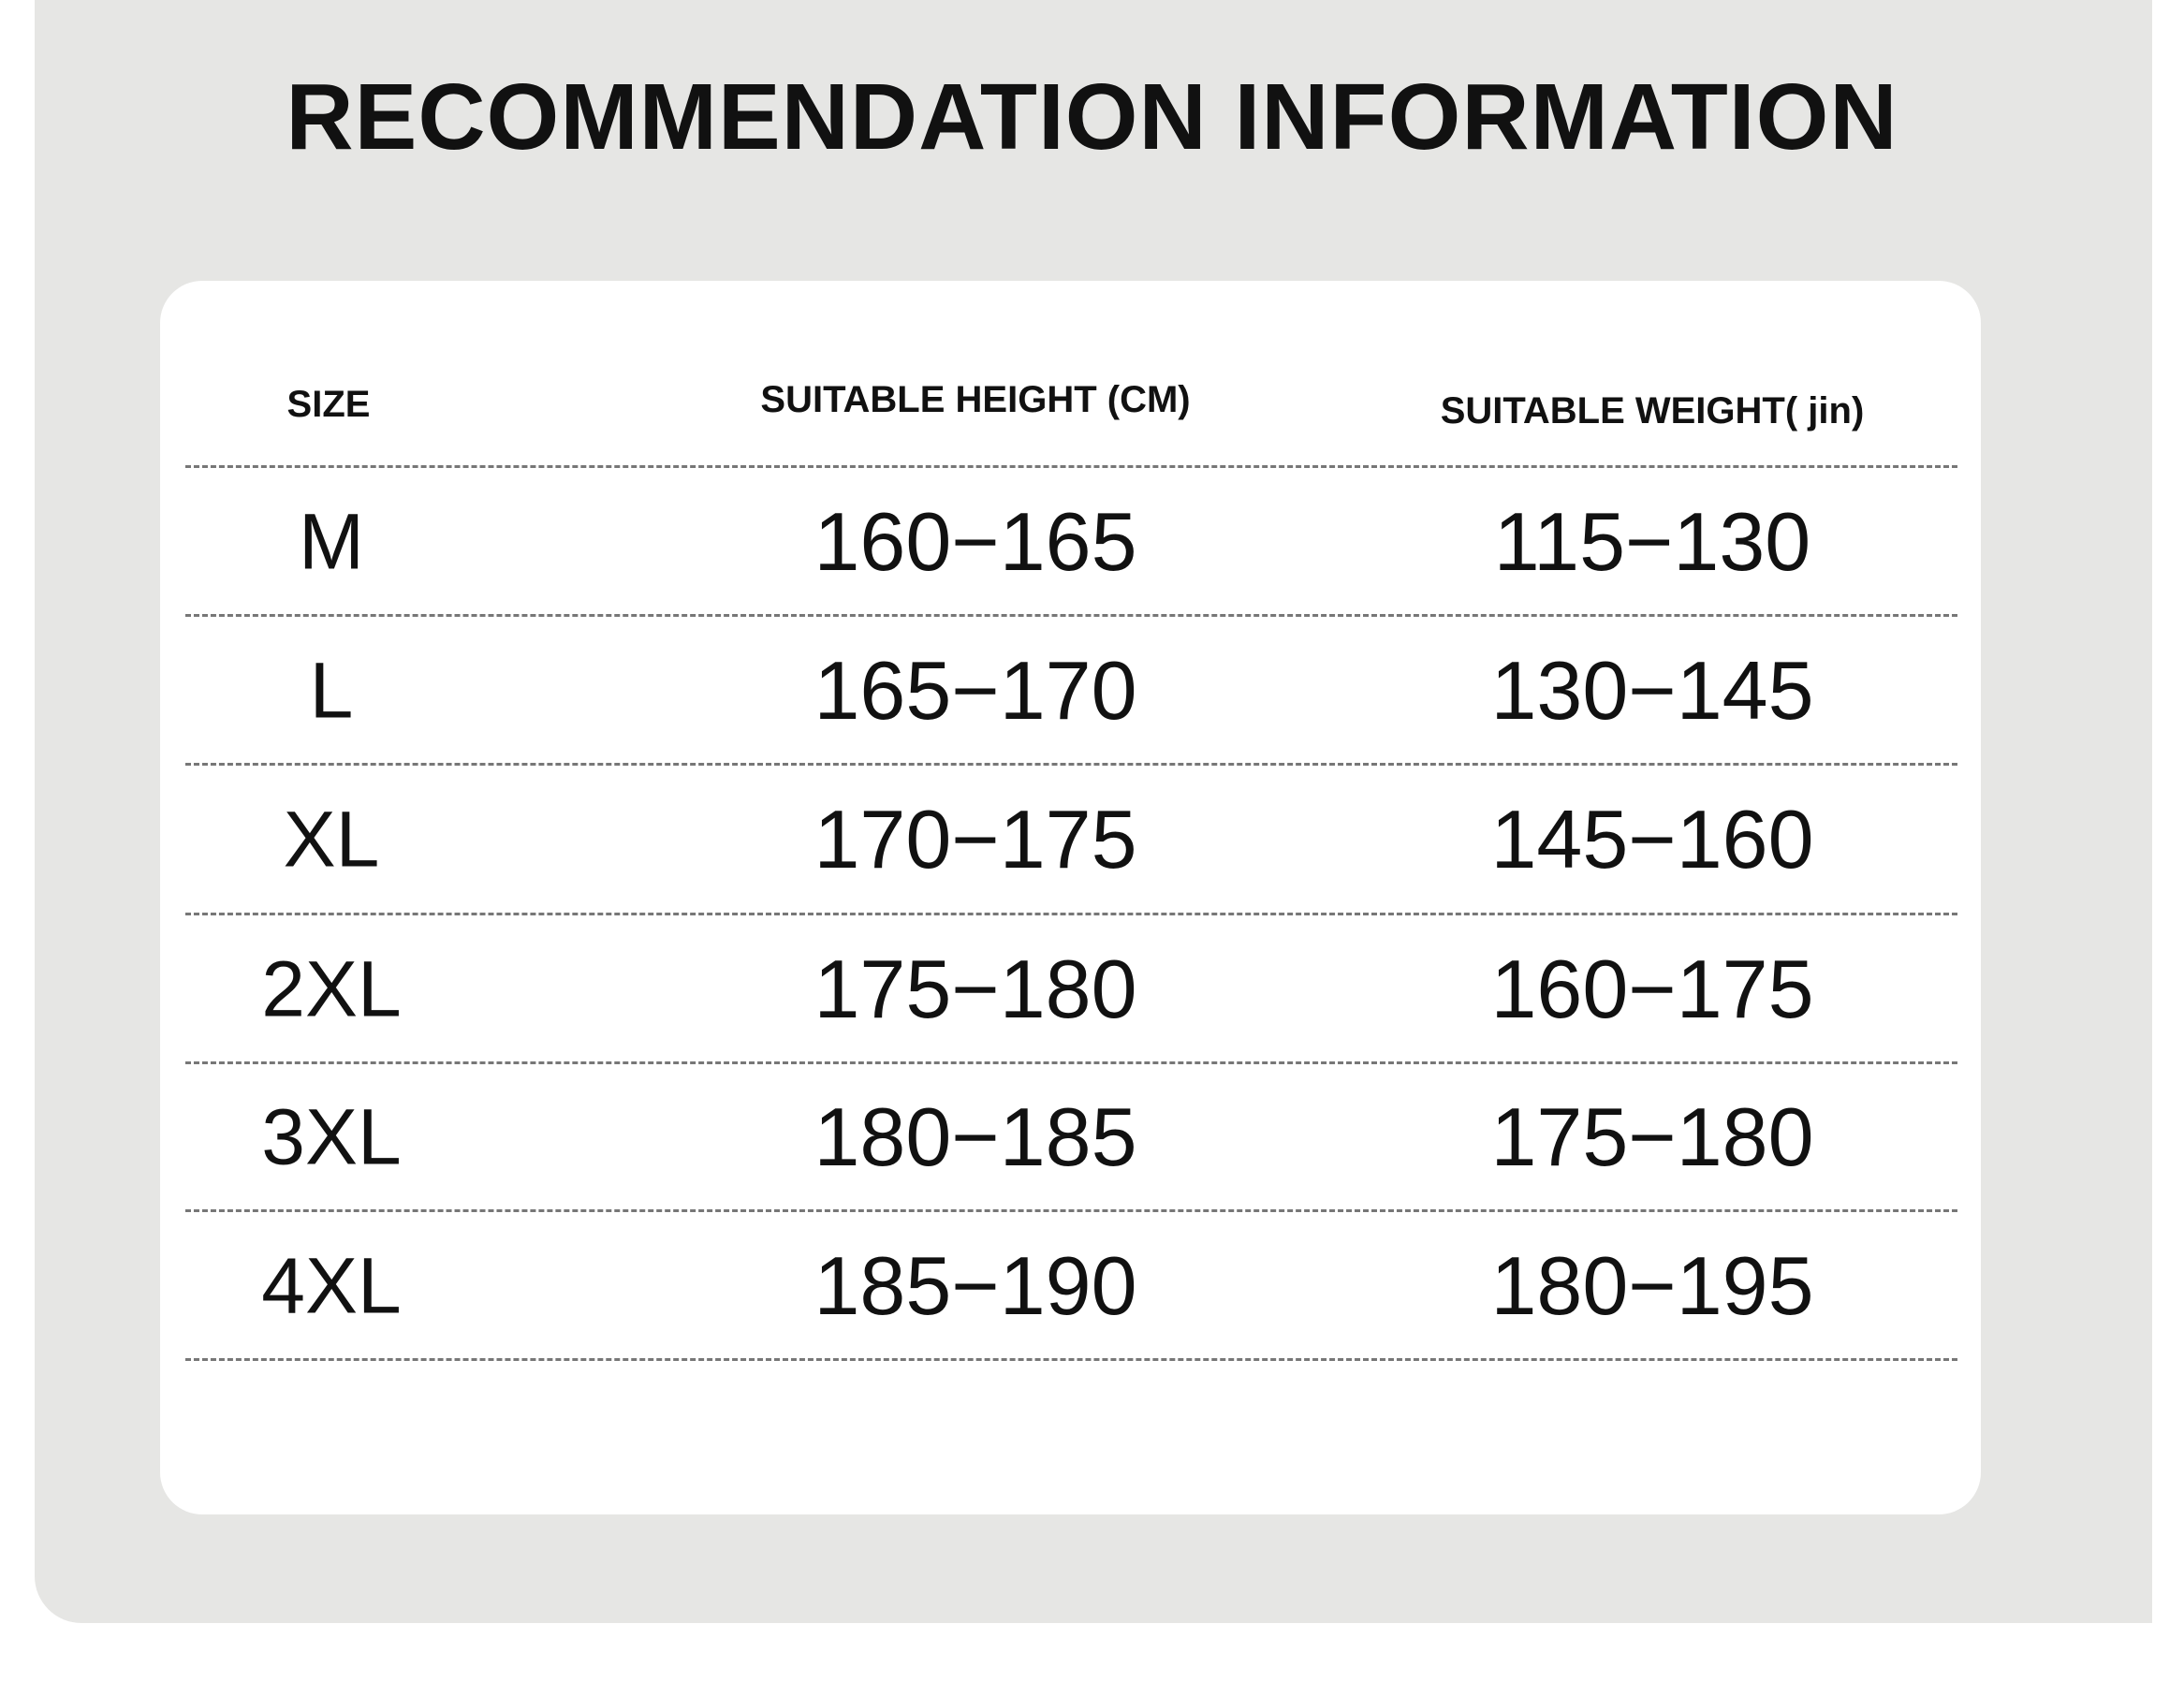 The width and height of the screenshot is (2184, 1682). Describe the element at coordinates (331, 988) in the screenshot. I see `size-cell: 2XL` at that location.